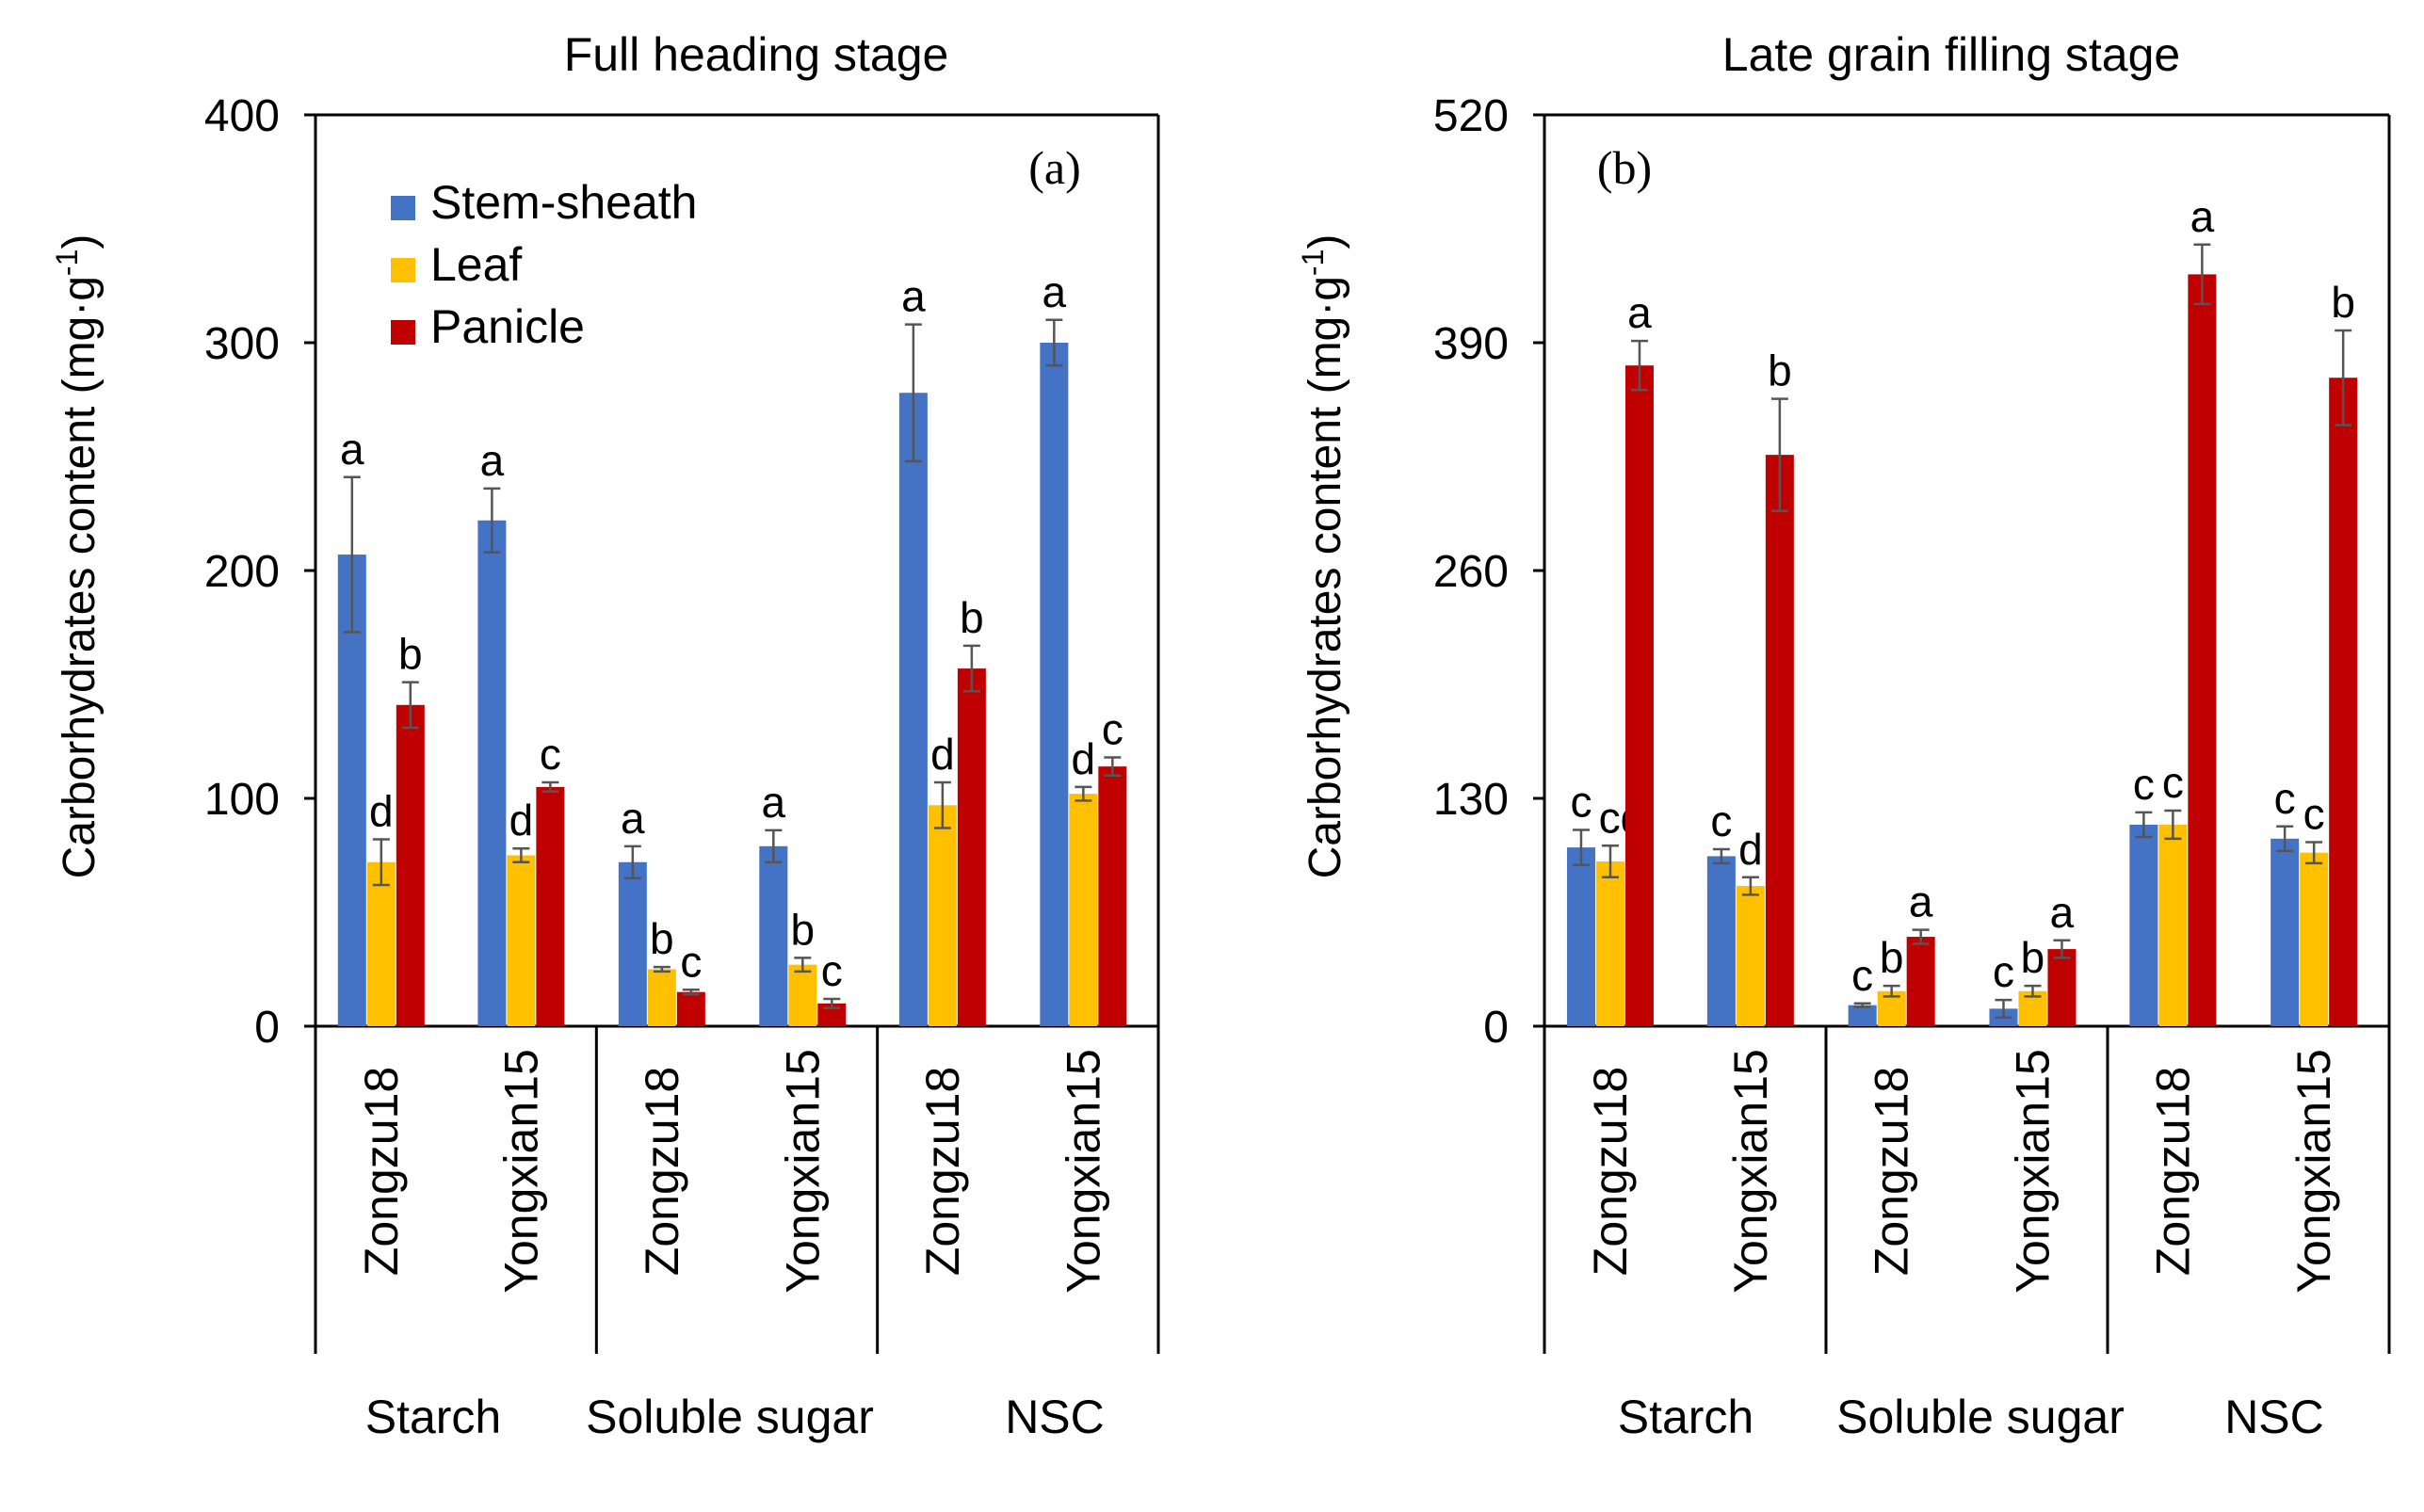  I want to click on y-tick-label: 260, so click(1471, 572).